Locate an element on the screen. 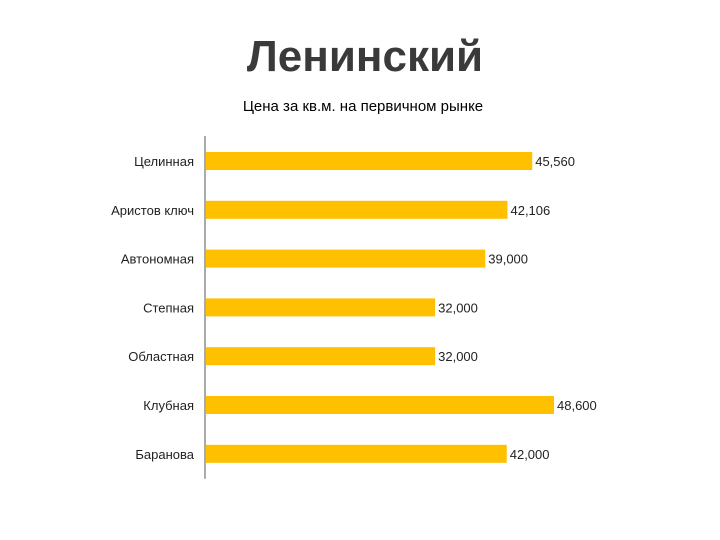 The image size is (720, 540). category-label: Аристов ключ is located at coordinates (152, 210).